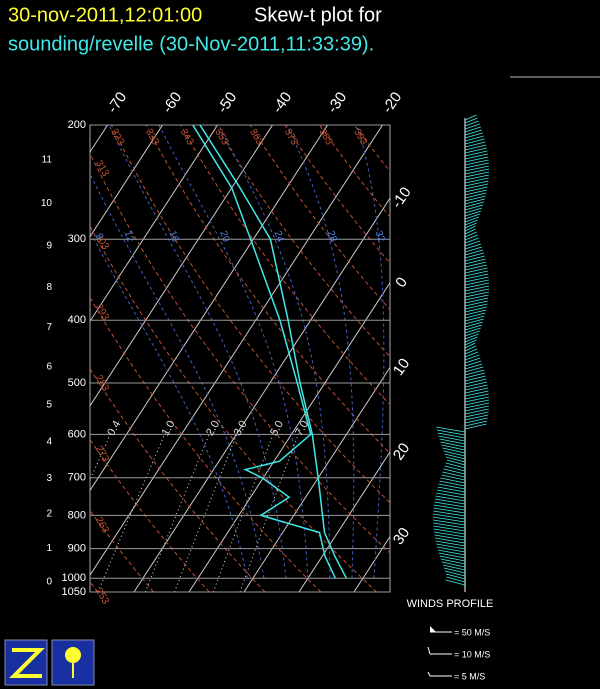 The height and width of the screenshot is (689, 600). I want to click on pressure-label: 1000, so click(74, 578).